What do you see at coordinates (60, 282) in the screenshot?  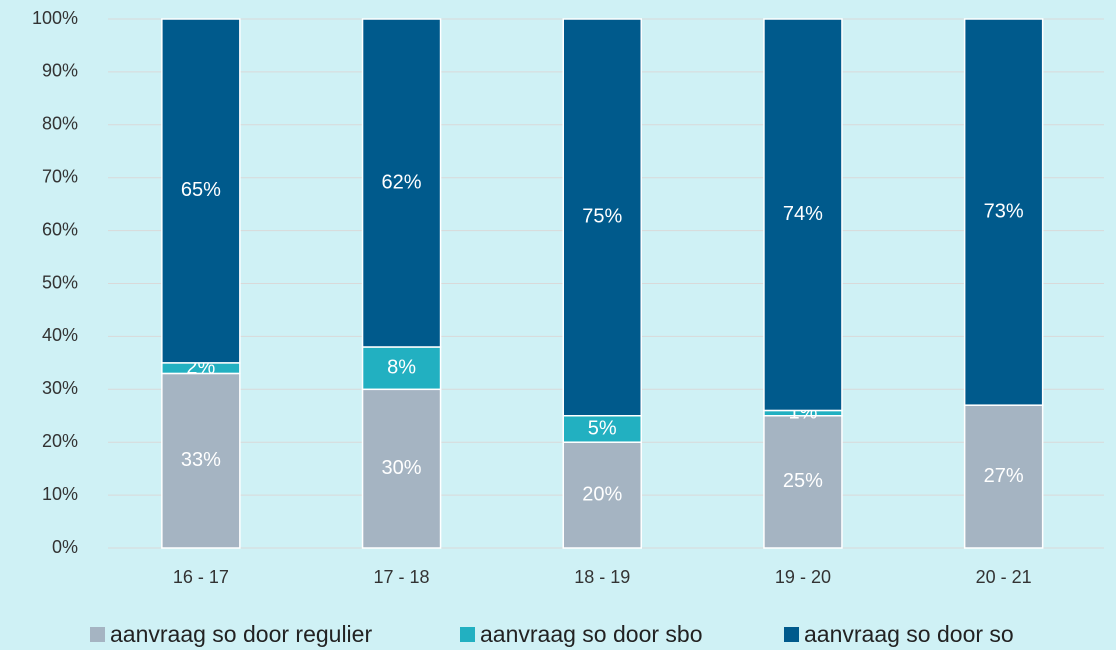 I see `y-tick-label: 50%` at bounding box center [60, 282].